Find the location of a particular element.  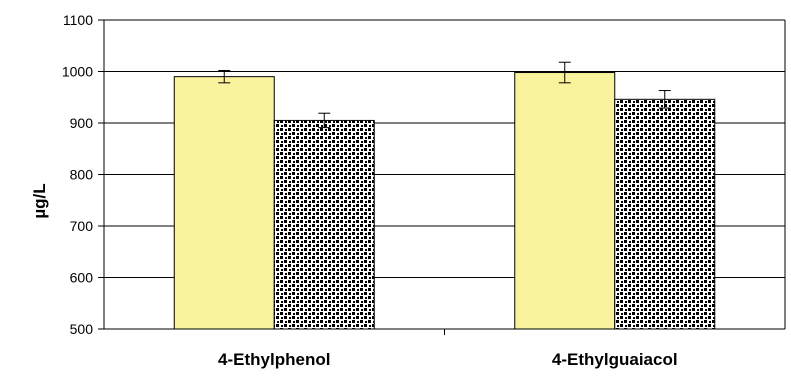

error-bars is located at coordinates (444, 95).